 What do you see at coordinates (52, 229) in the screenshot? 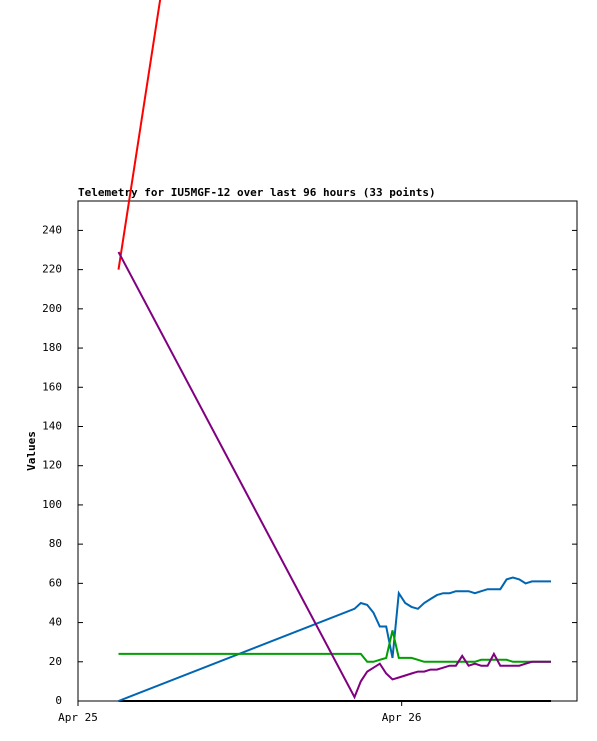
I see `y-tick-label: 240` at bounding box center [52, 229].